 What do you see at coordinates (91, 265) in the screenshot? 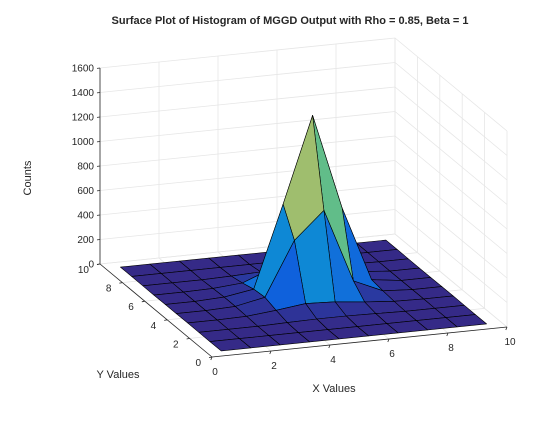
I see `z-tick-label: 0` at bounding box center [91, 265].